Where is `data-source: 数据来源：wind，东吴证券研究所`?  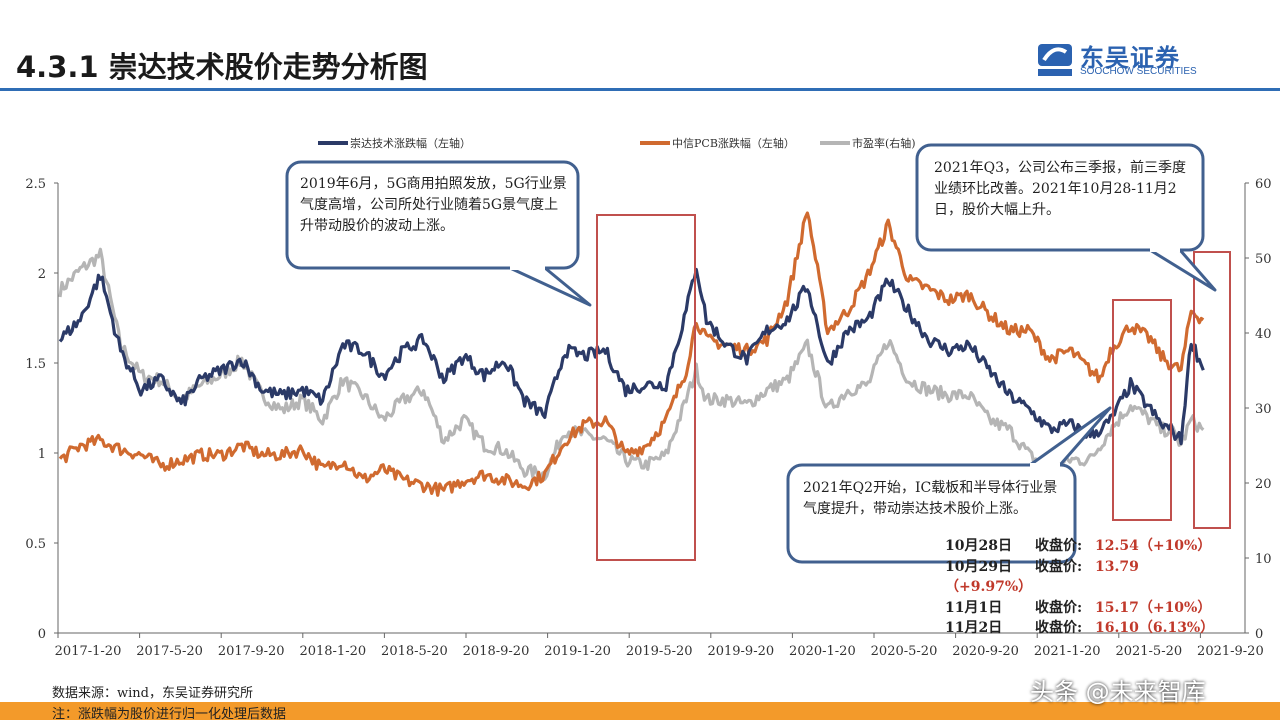 data-source: 数据来源：wind，东吴证券研究所 is located at coordinates (152, 693).